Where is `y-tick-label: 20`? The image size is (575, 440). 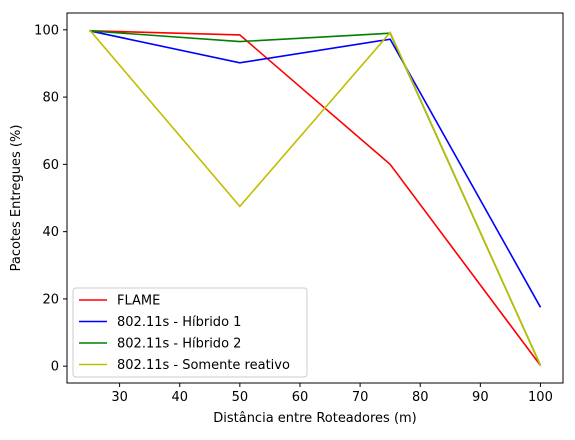
y-tick-label: 20 is located at coordinates (50, 299).